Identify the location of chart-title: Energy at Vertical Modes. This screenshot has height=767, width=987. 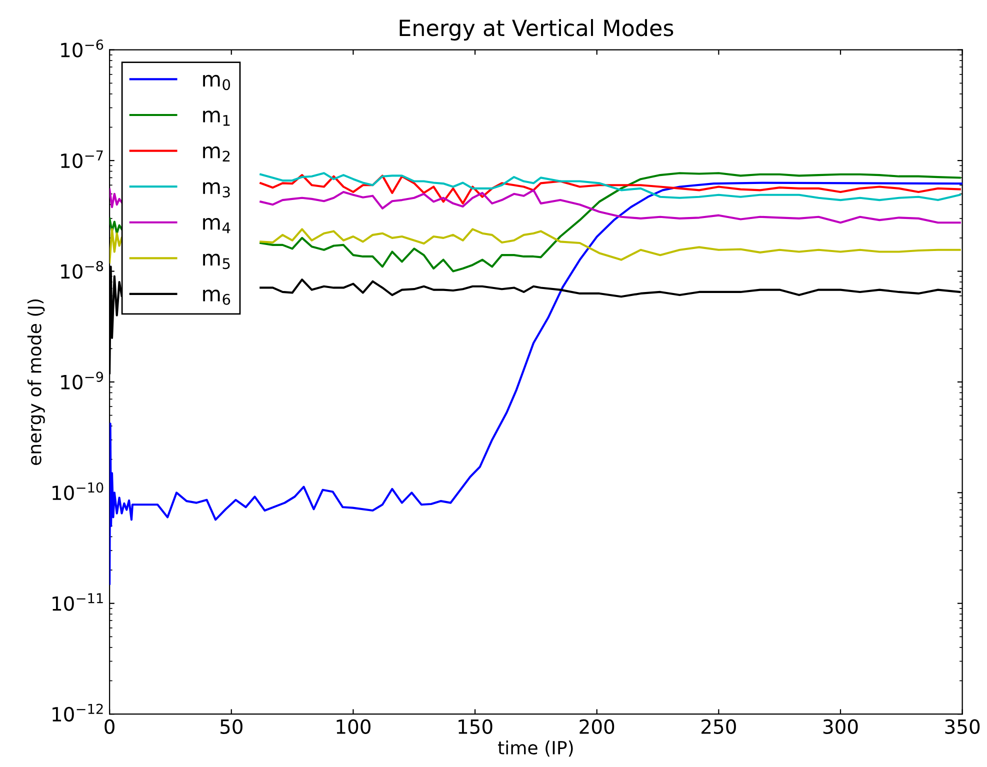
(537, 30).